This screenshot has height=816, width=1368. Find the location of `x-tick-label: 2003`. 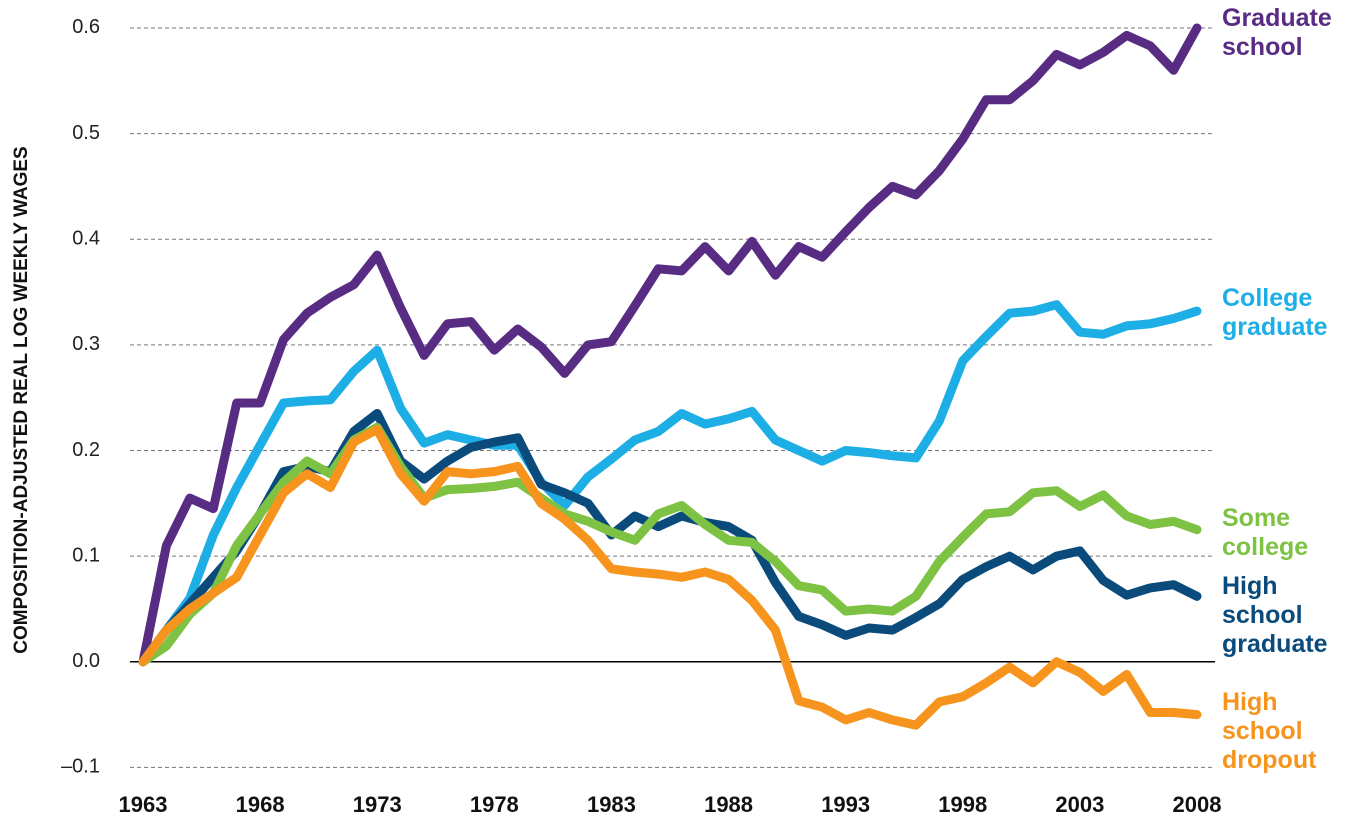

x-tick-label: 2003 is located at coordinates (1079, 804).